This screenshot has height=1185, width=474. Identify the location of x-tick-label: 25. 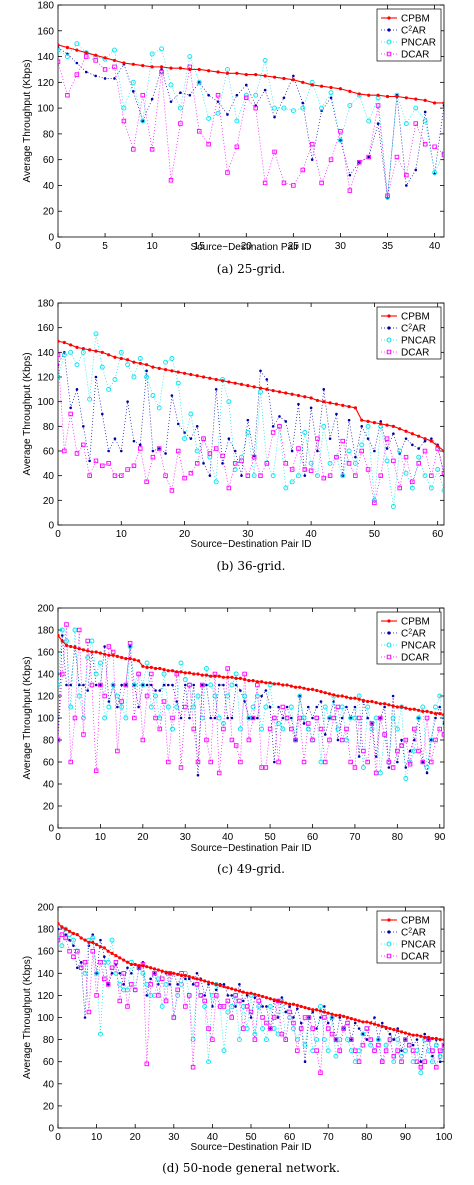
(294, 246).